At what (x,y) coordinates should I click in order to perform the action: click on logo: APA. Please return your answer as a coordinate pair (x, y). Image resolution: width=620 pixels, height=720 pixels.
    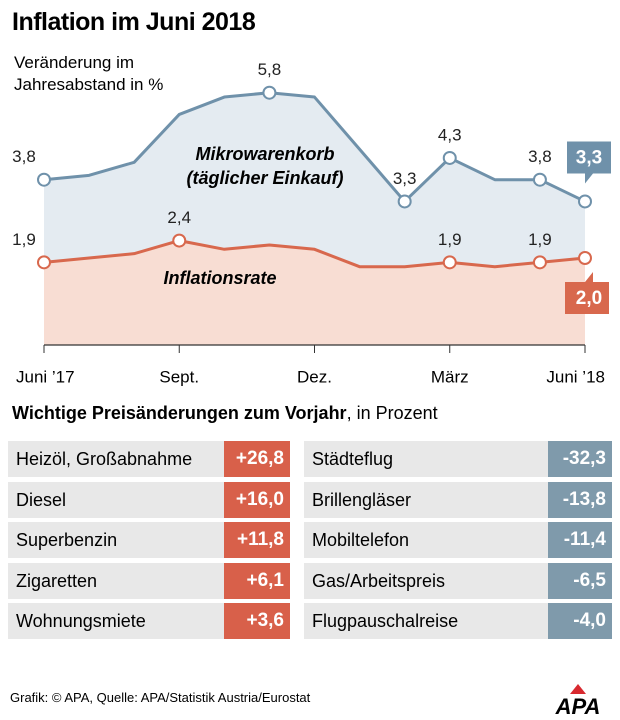
    Looking at the image, I should click on (578, 701).